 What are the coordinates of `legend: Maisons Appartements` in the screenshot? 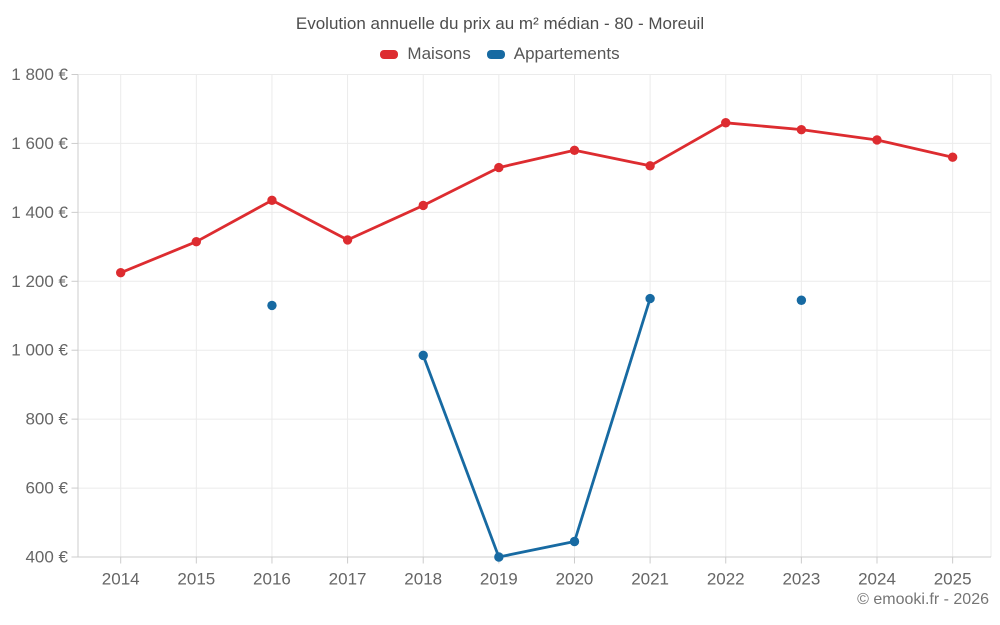 It's located at (500, 54).